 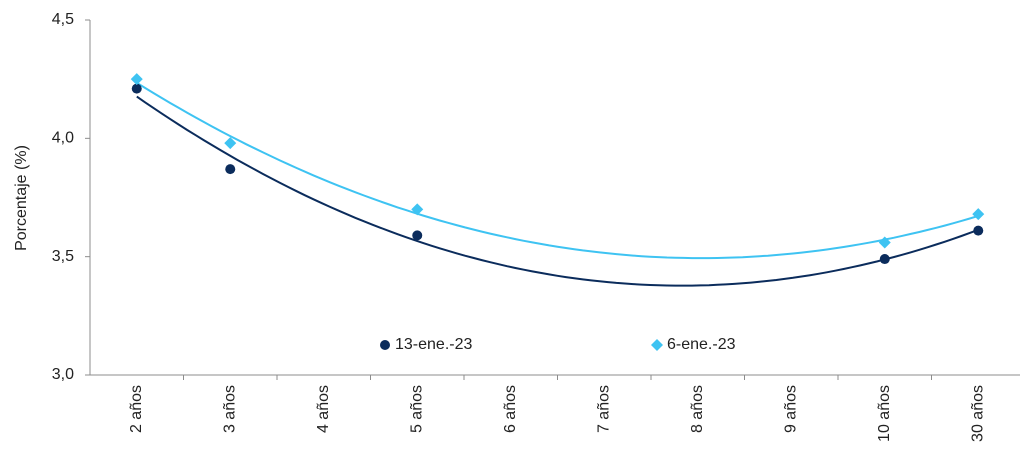 What do you see at coordinates (136, 409) in the screenshot?
I see `x-tick-label: 2 años` at bounding box center [136, 409].